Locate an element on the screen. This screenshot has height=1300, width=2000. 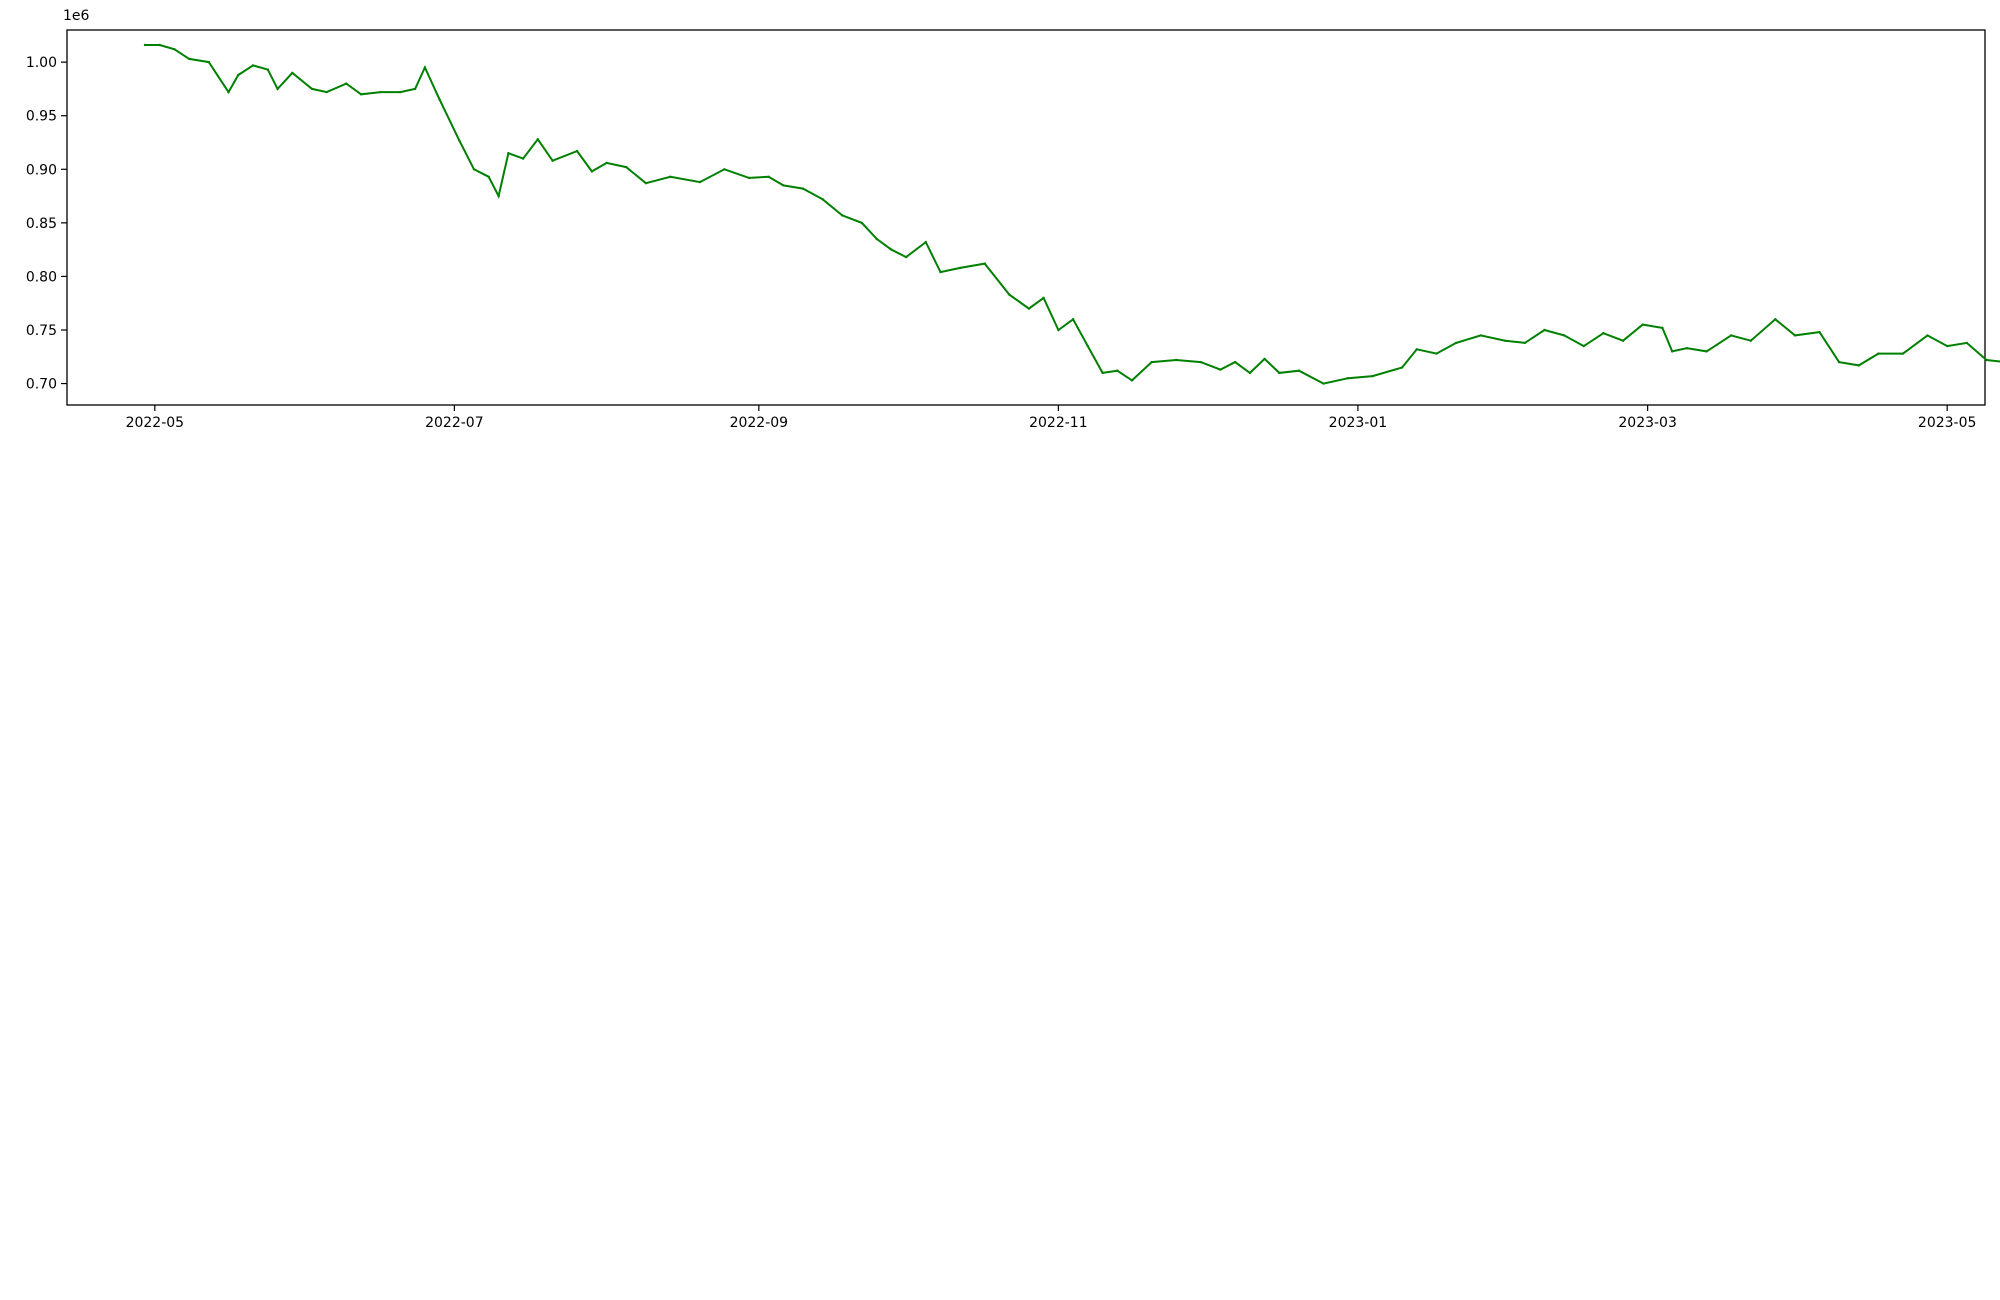
price-y-tick-label: 0.75 is located at coordinates (41, 331).